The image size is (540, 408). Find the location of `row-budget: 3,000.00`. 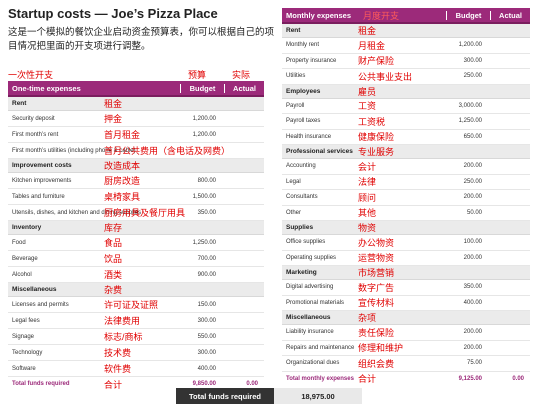

row-budget: 3,000.00 is located at coordinates (470, 105).